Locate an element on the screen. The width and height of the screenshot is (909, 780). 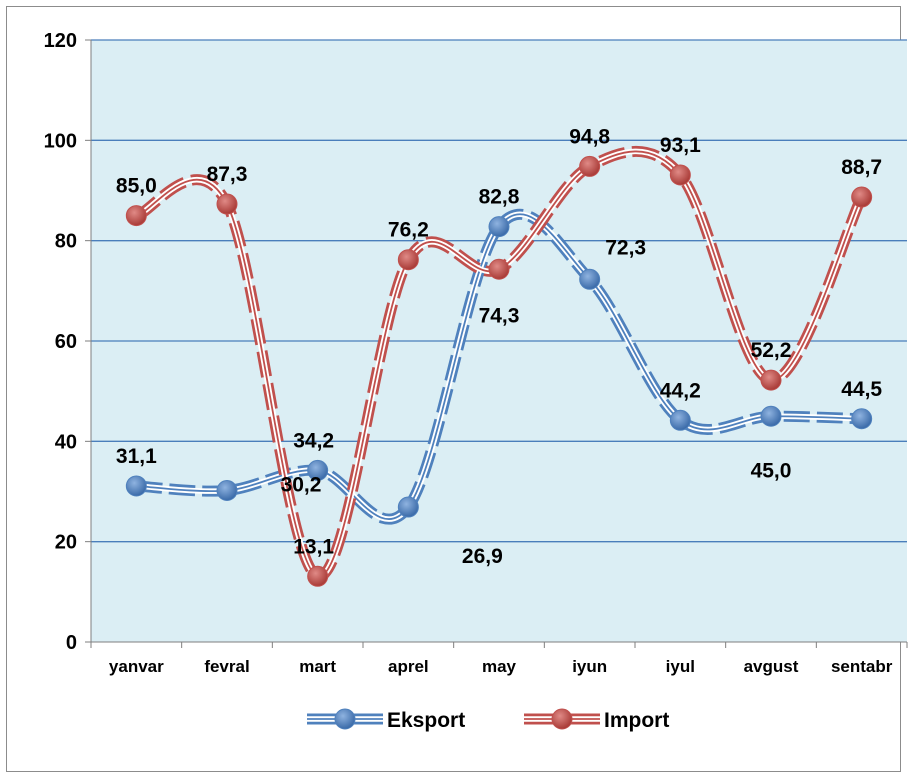
import-data-label: 76,2 is located at coordinates (408, 230).